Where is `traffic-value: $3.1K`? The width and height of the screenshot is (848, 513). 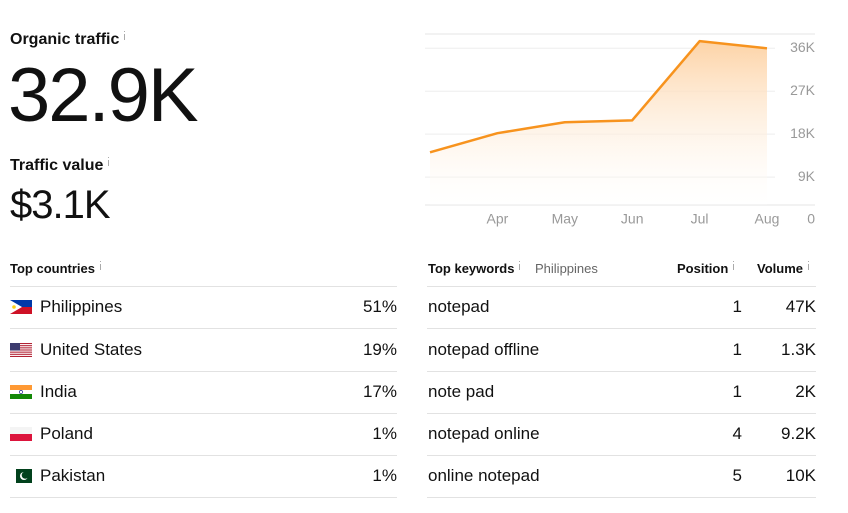
traffic-value: $3.1K is located at coordinates (60, 205).